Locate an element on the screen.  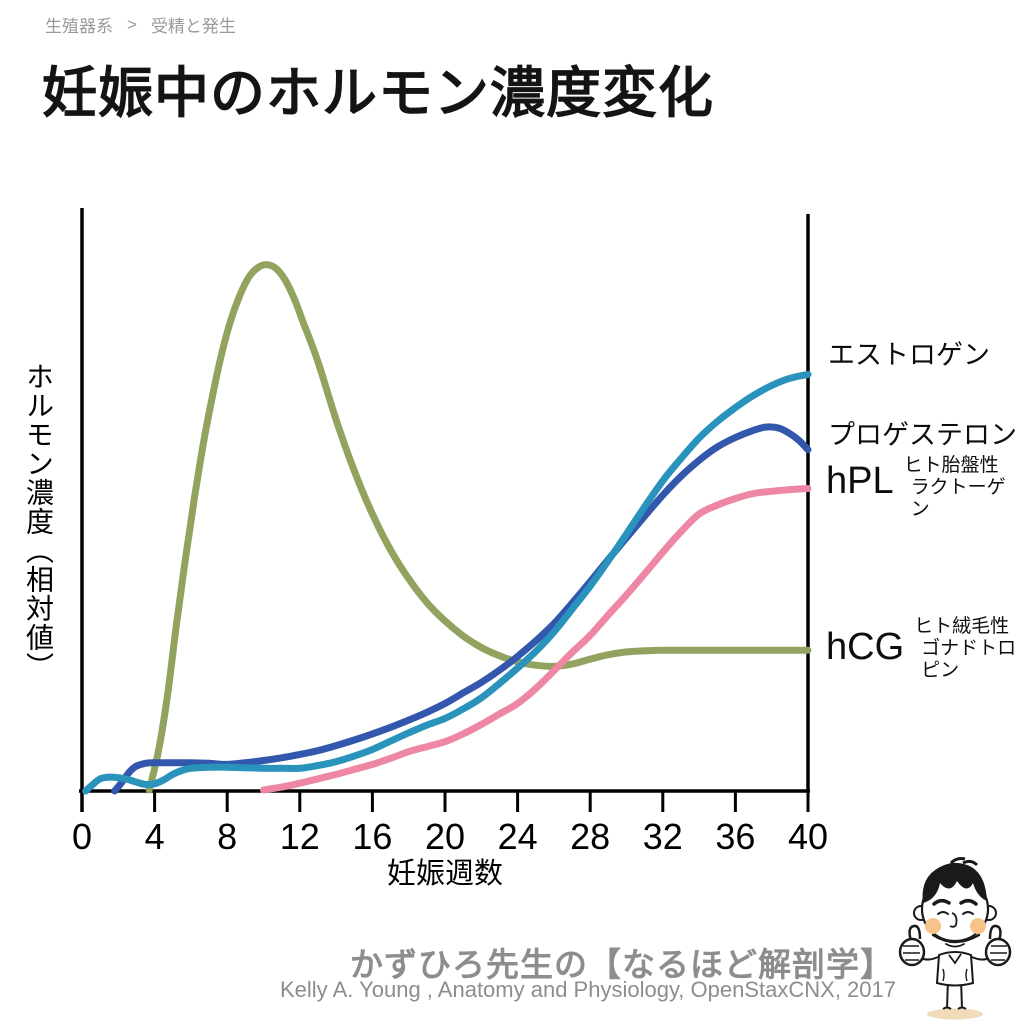
mascot-shadow is located at coordinates (955, 1014).